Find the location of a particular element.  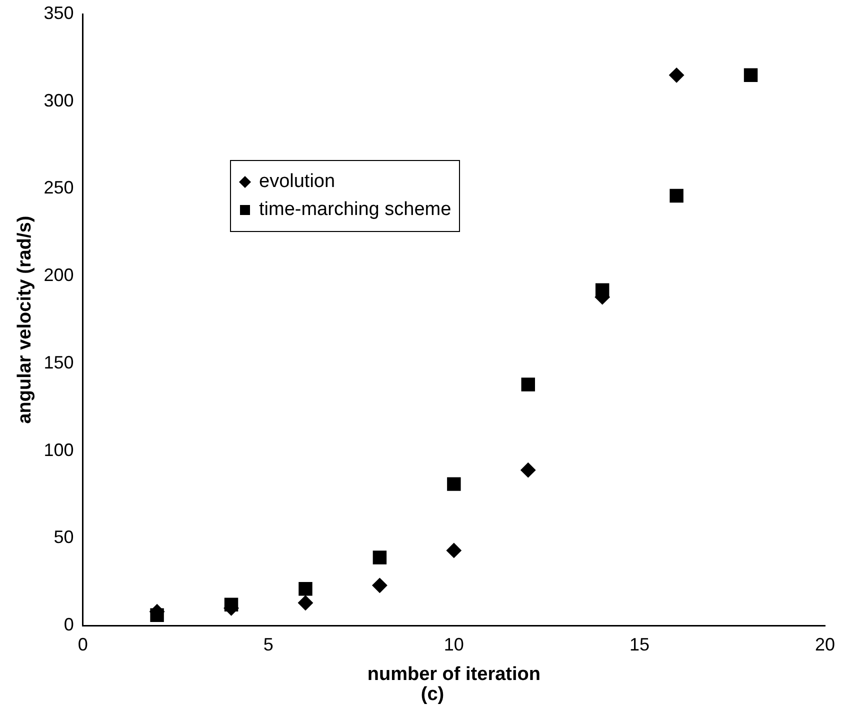

y-tick-label: 50 is located at coordinates (64, 537).